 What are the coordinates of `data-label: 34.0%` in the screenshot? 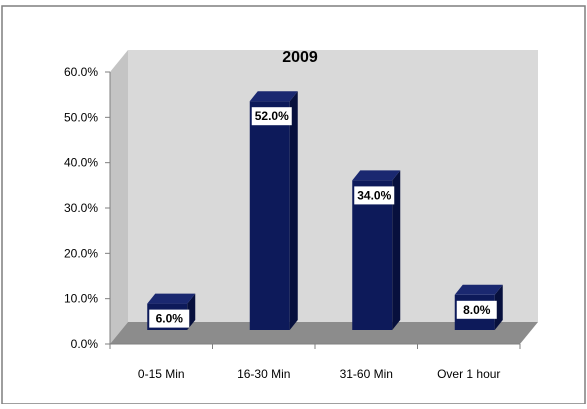 It's located at (374, 195).